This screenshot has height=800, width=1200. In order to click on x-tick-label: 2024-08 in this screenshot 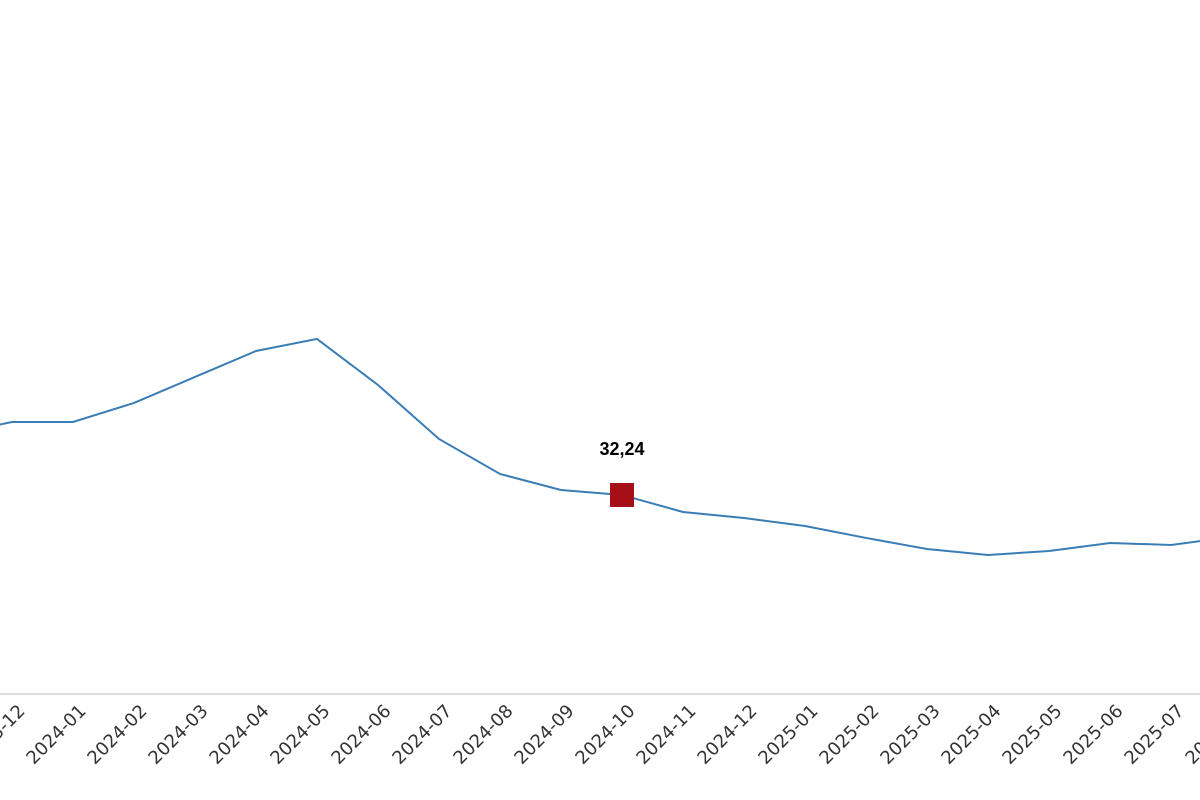, I will do `click(483, 735)`.